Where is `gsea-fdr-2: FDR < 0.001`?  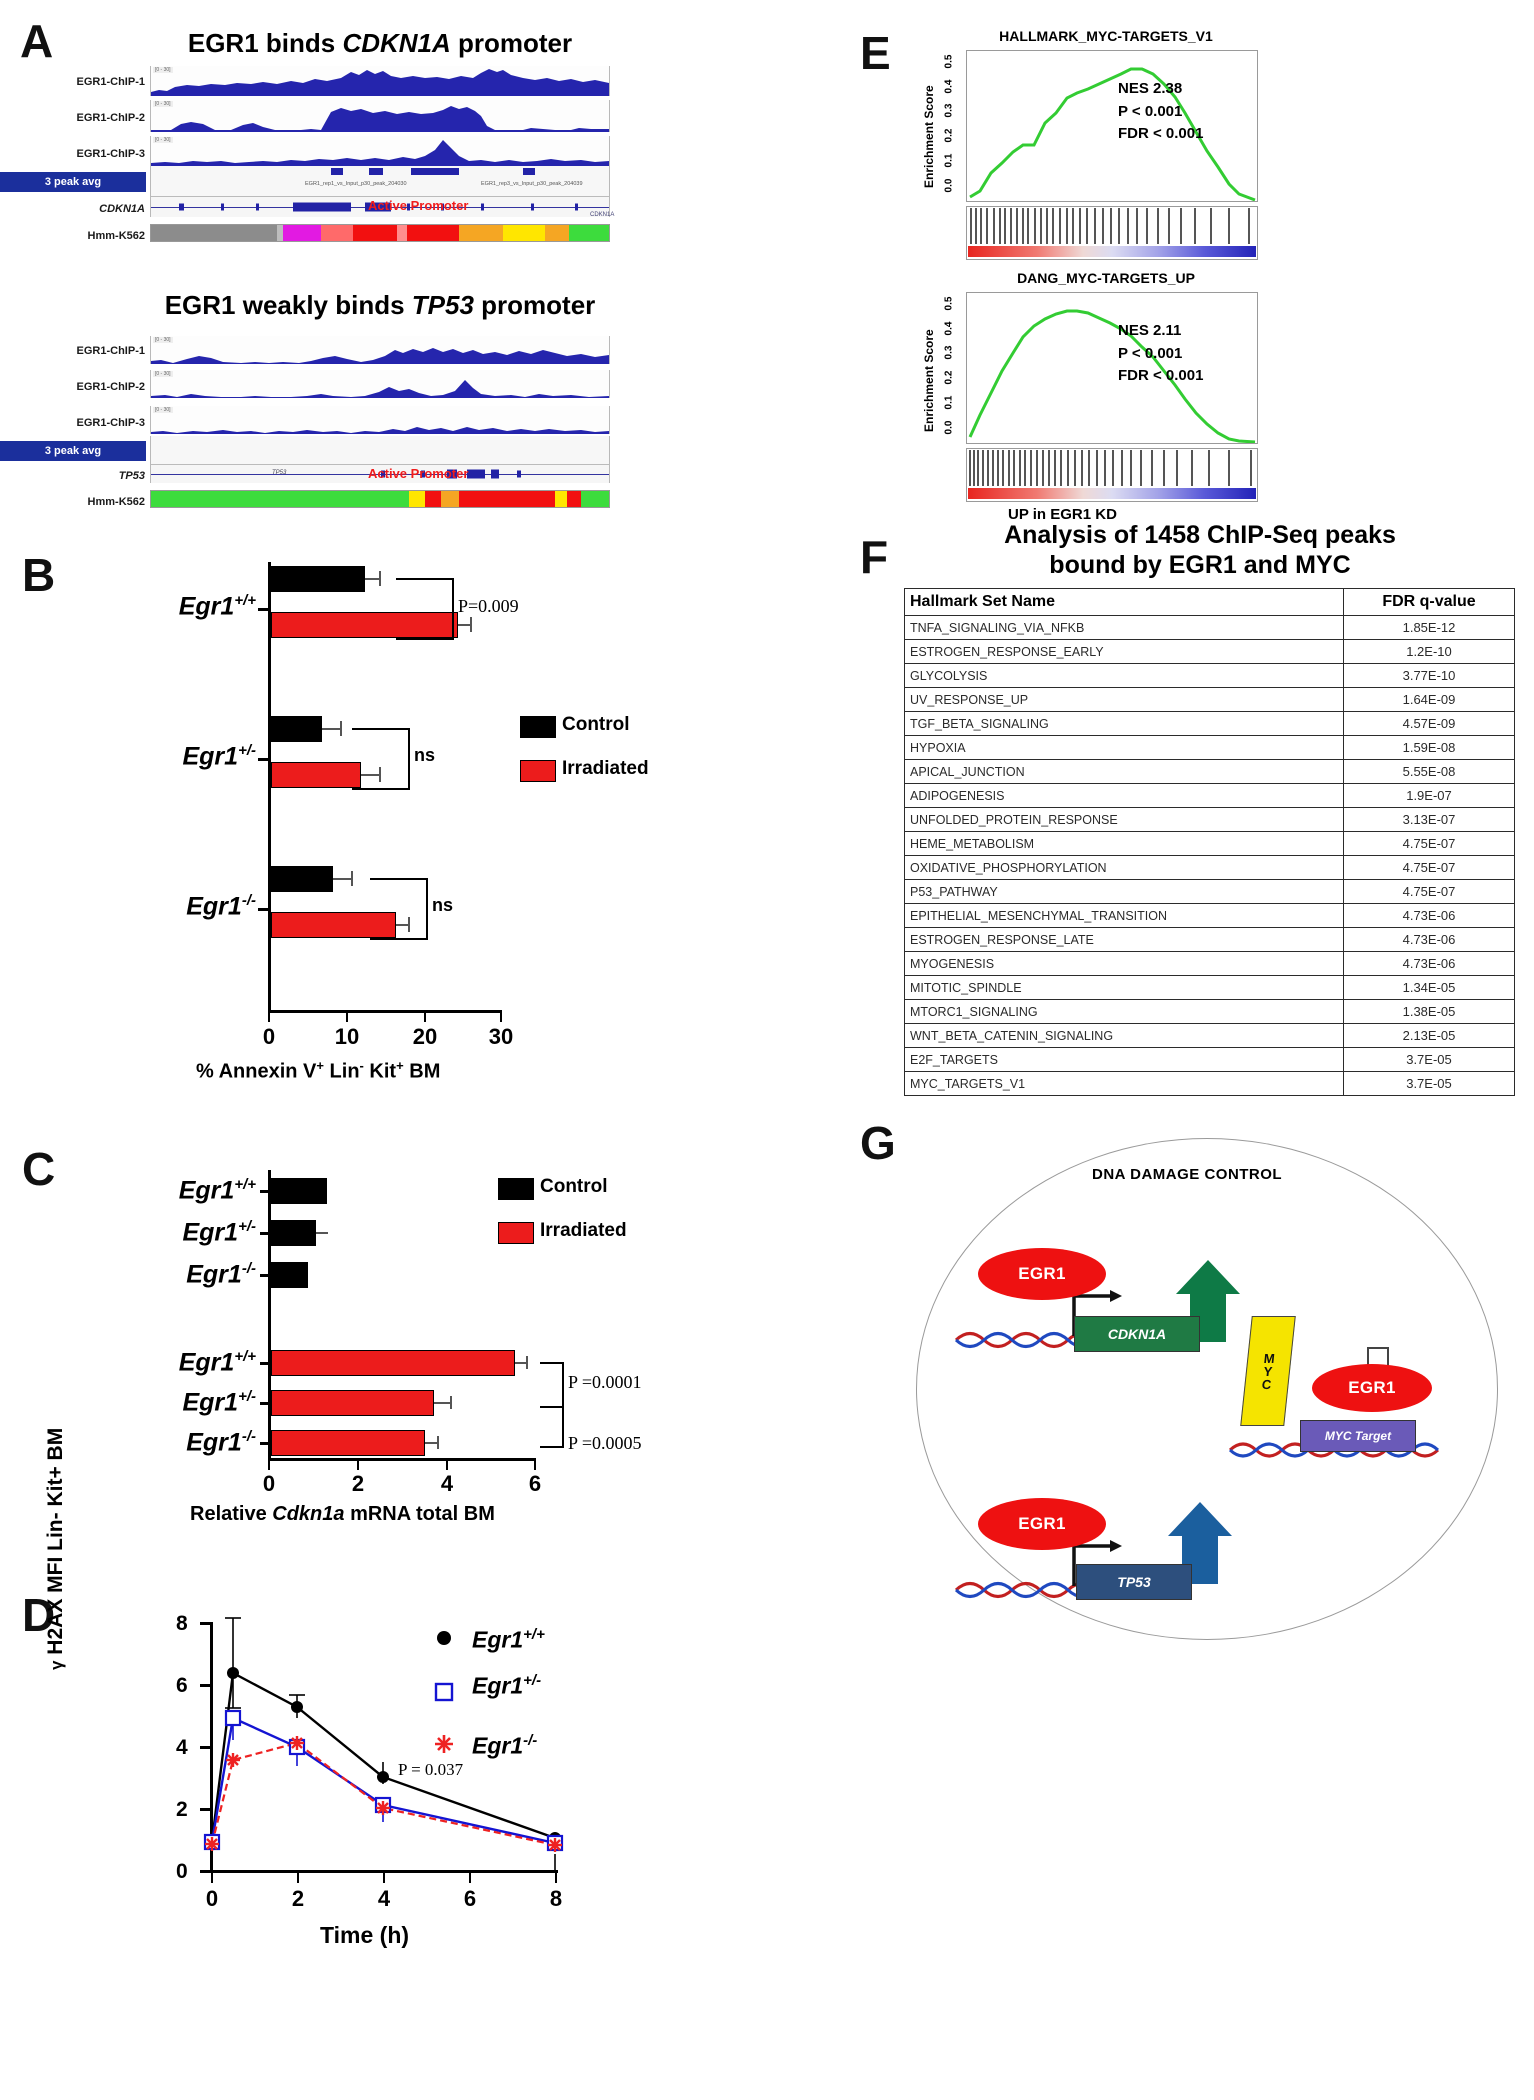 gsea-fdr-2: FDR < 0.001 is located at coordinates (1161, 375).